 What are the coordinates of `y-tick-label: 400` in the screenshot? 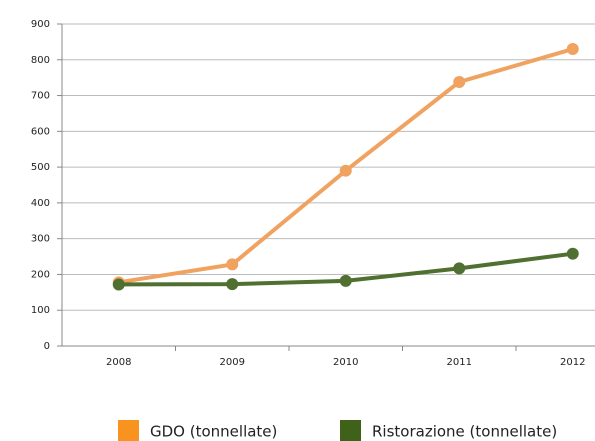 It's located at (40, 203).